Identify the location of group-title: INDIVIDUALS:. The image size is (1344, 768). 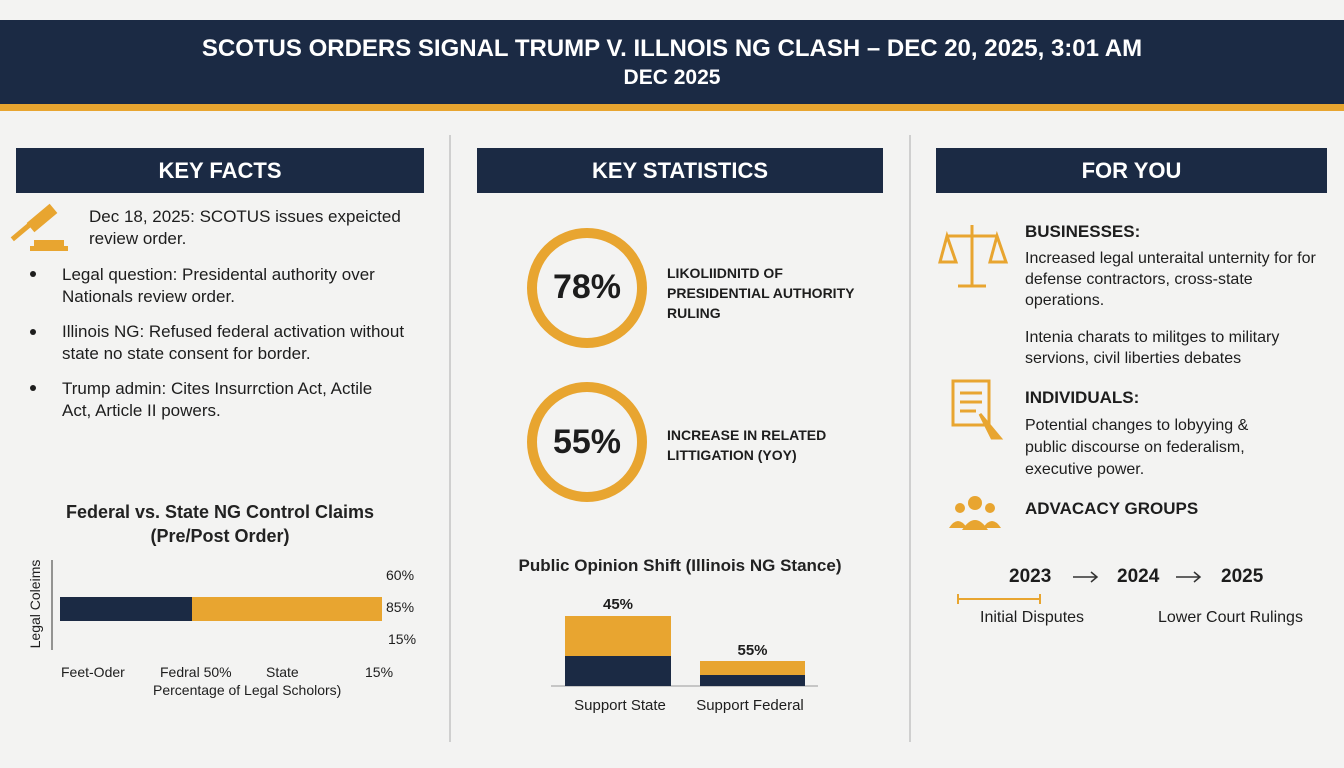
(1082, 397).